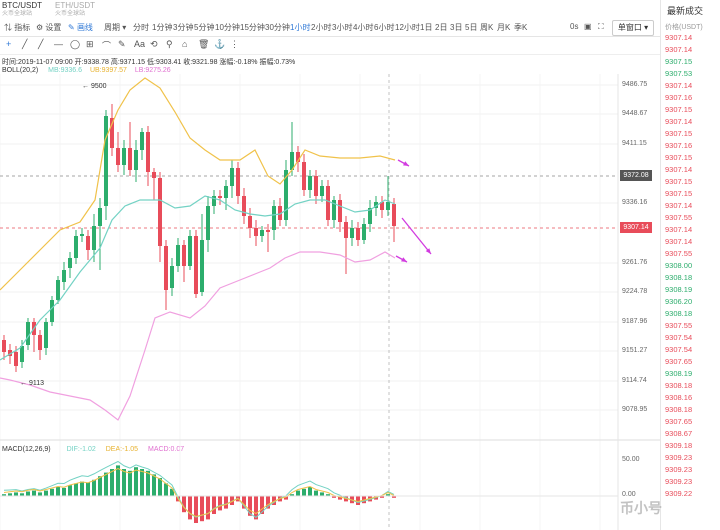 The image size is (720, 530). What do you see at coordinates (277, 27) in the screenshot?
I see `period-6: 30分钟` at bounding box center [277, 27].